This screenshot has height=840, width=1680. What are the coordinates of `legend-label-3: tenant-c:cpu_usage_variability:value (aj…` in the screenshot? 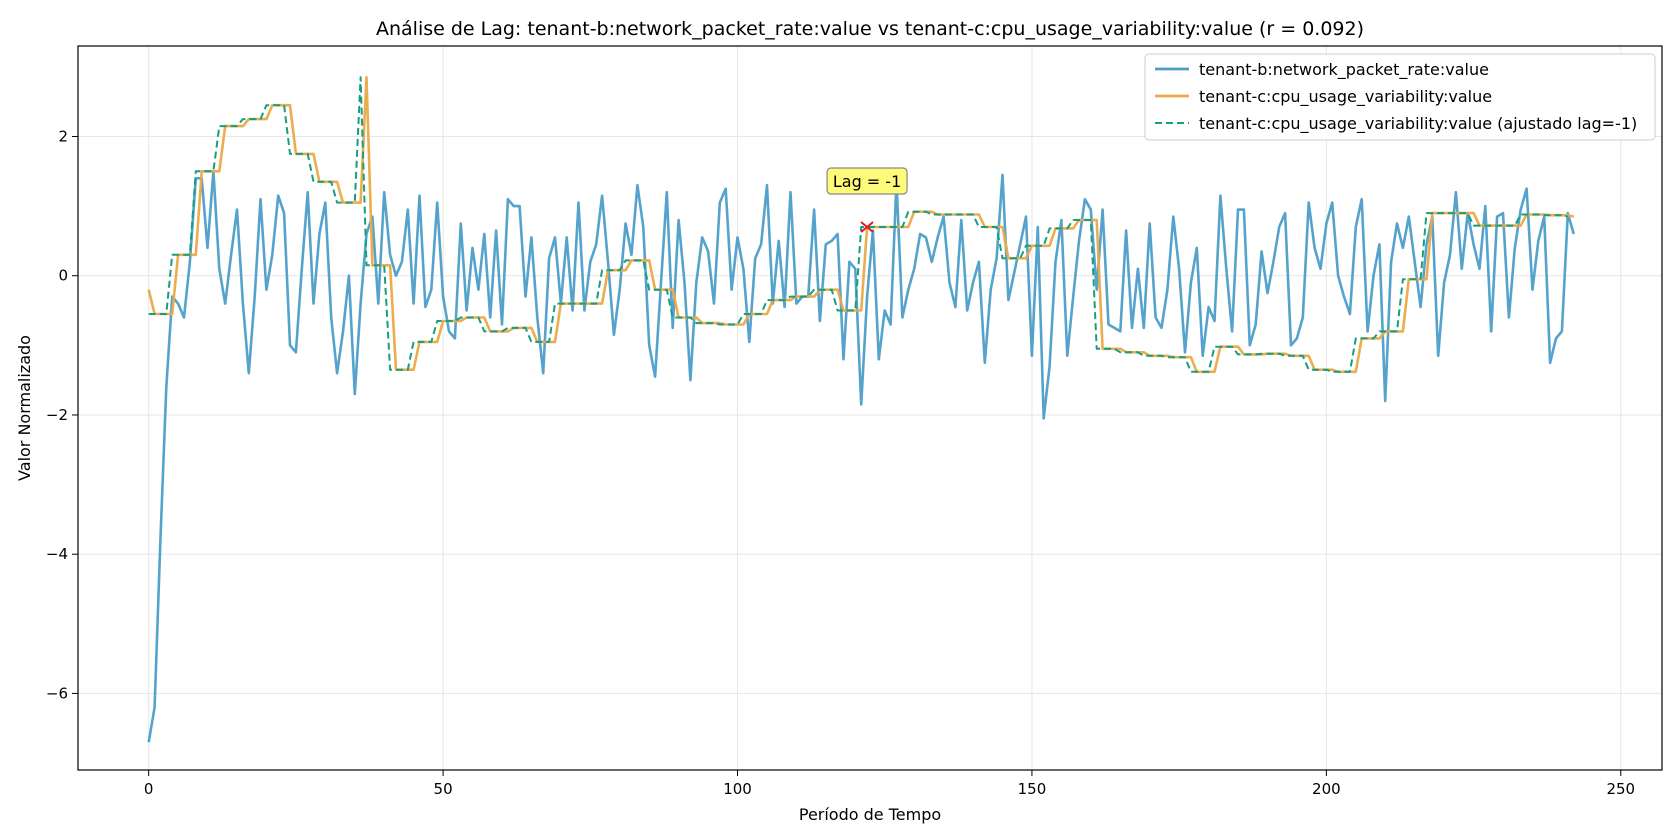 It's located at (1418, 124).